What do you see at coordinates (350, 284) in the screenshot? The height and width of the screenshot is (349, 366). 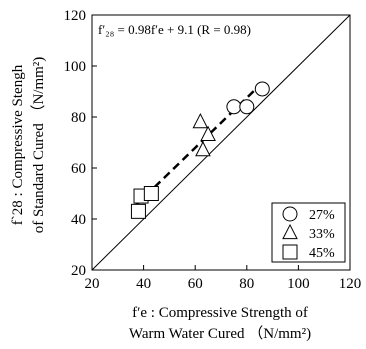 I see `x-tick-label: 120` at bounding box center [350, 284].